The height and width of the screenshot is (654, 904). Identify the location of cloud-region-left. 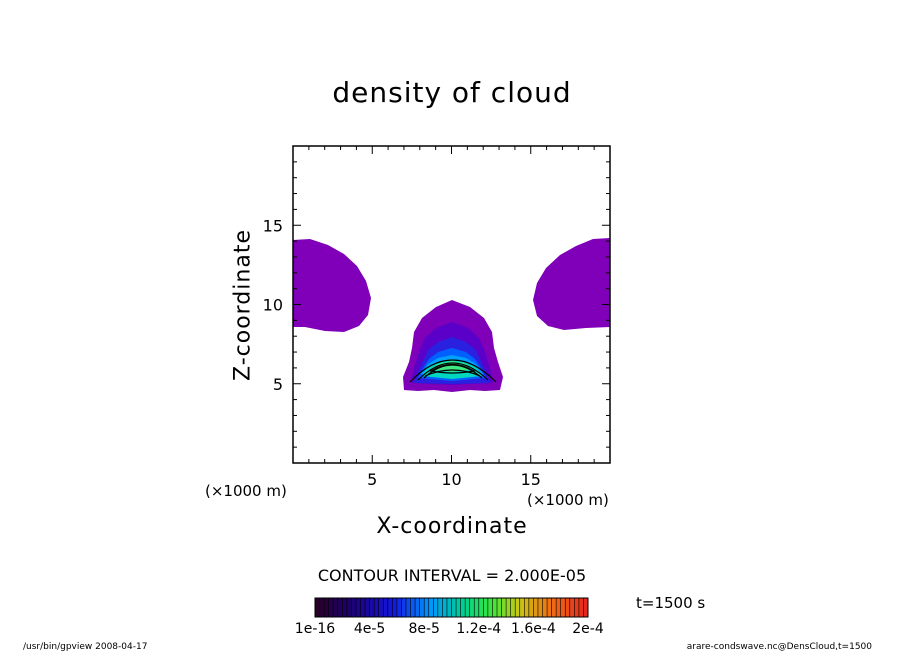
(332, 285).